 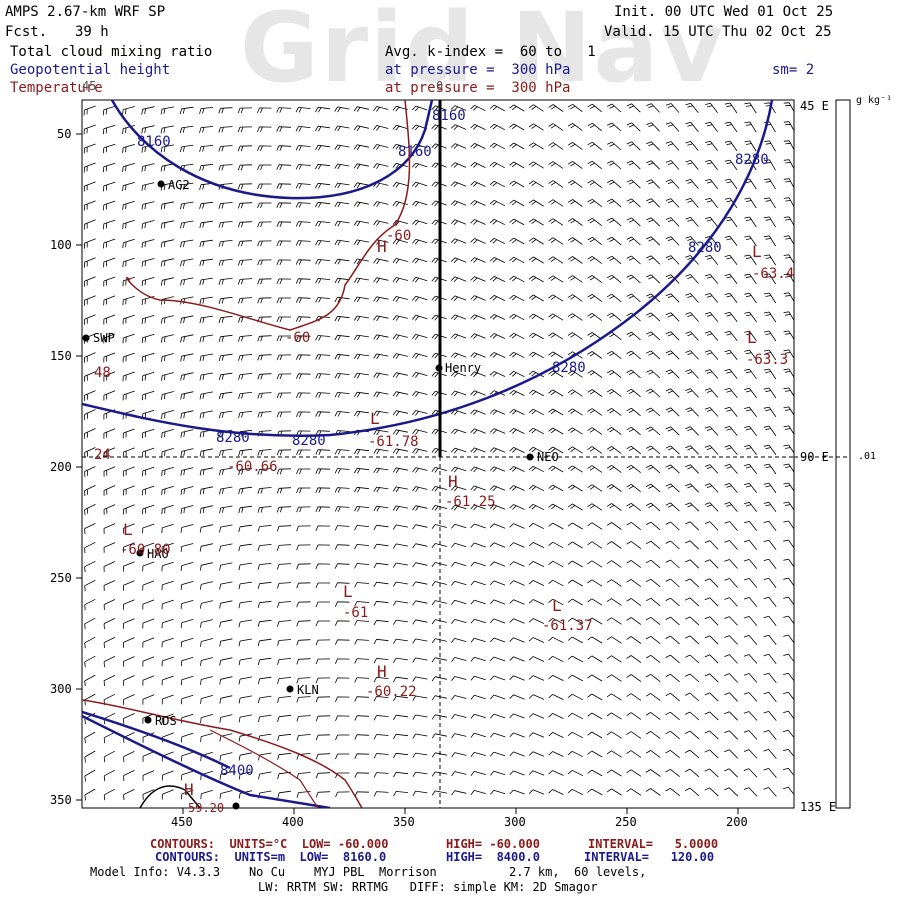 What do you see at coordinates (26, 32) in the screenshot?
I see `forecast-label: Fcst.` at bounding box center [26, 32].